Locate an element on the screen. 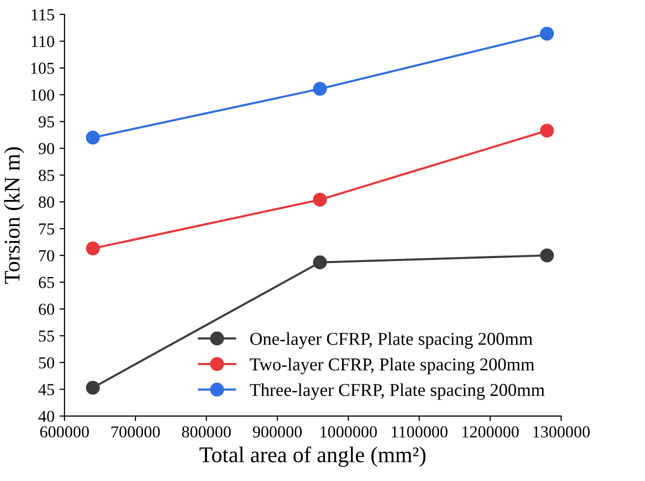  x-tick-label: 1100000 is located at coordinates (420, 432).